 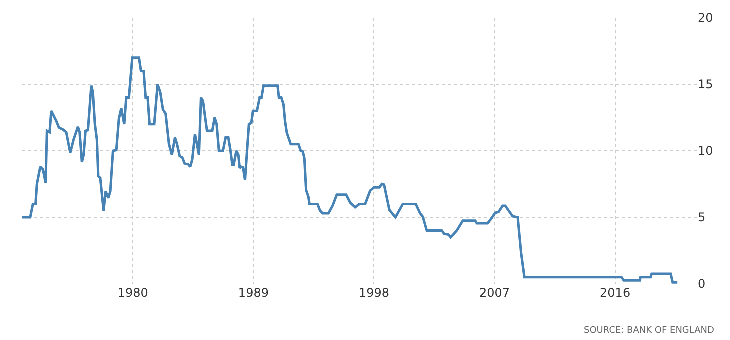 I want to click on y-tick-label: 5, so click(x=702, y=217).